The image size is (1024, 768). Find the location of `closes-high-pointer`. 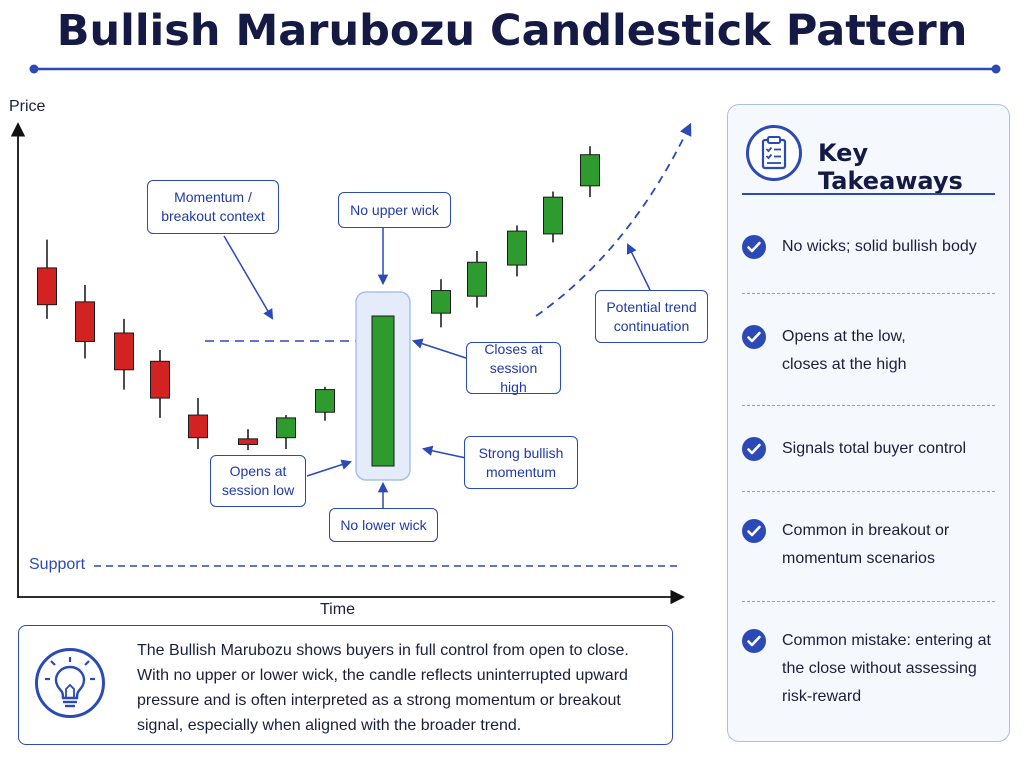

closes-high-pointer is located at coordinates (439, 348).